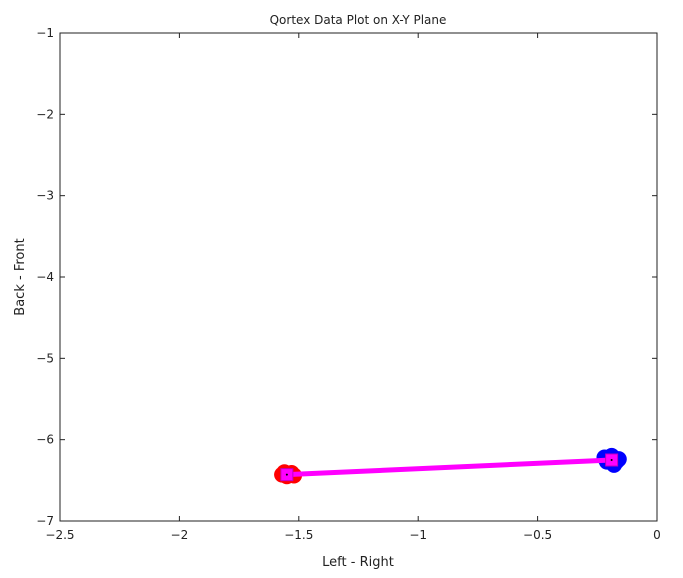 The image size is (683, 578). Describe the element at coordinates (180, 535) in the screenshot. I see `x-tick-label: −2` at that location.